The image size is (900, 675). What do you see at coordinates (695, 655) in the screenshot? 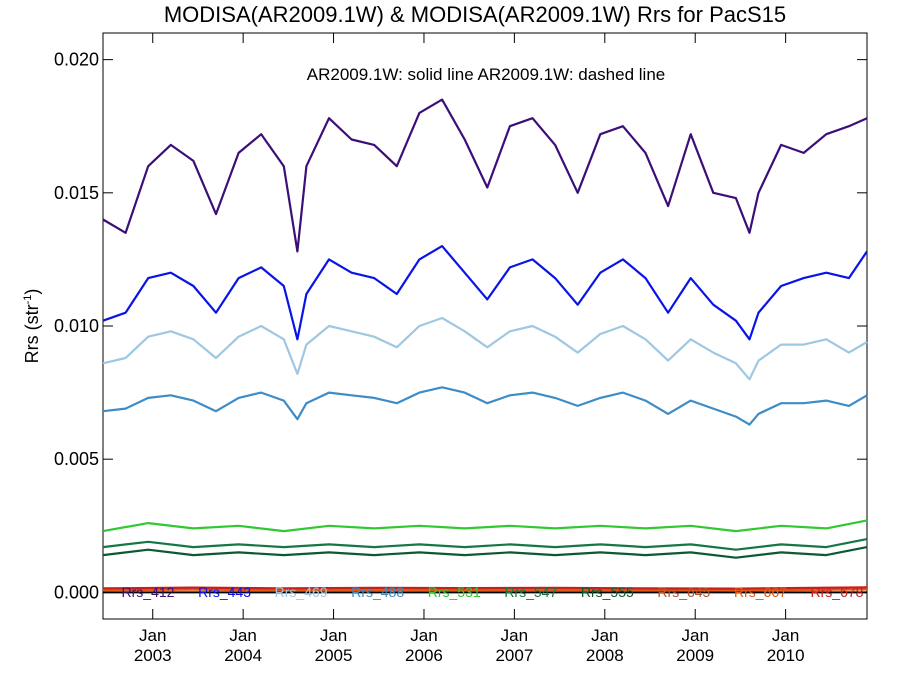
I see `x-tick-year: 2009` at bounding box center [695, 655].